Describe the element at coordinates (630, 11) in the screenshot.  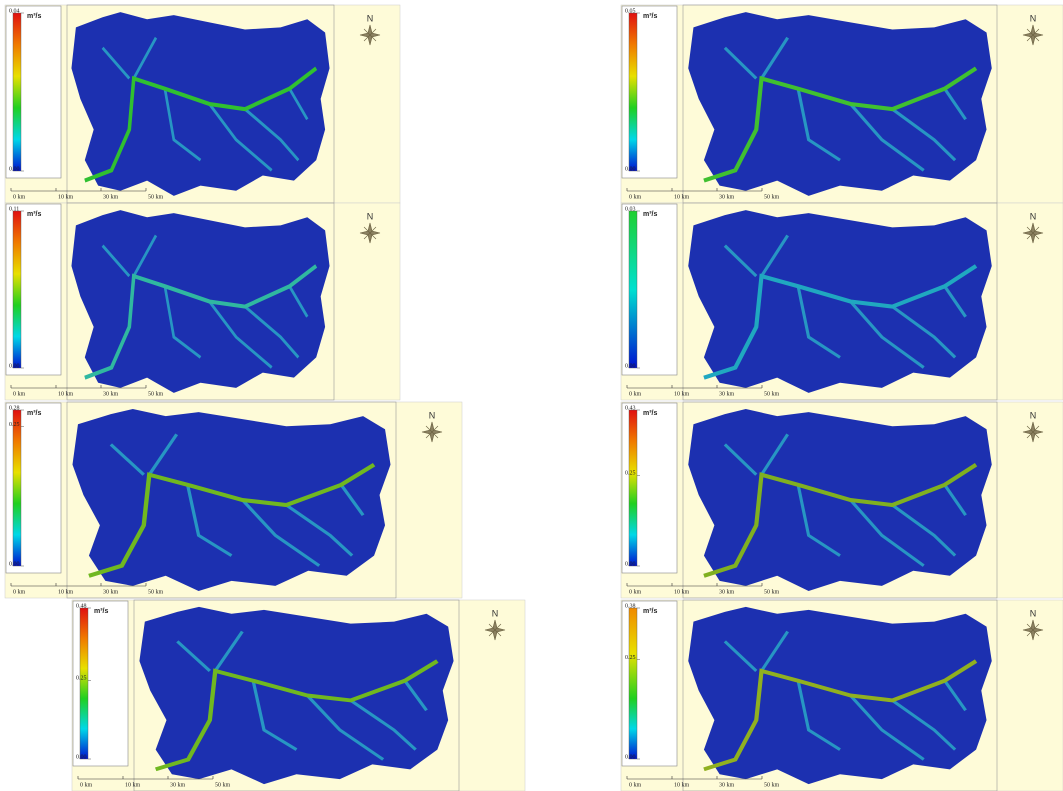
I see `legend-tick-label: 0.05` at that location.